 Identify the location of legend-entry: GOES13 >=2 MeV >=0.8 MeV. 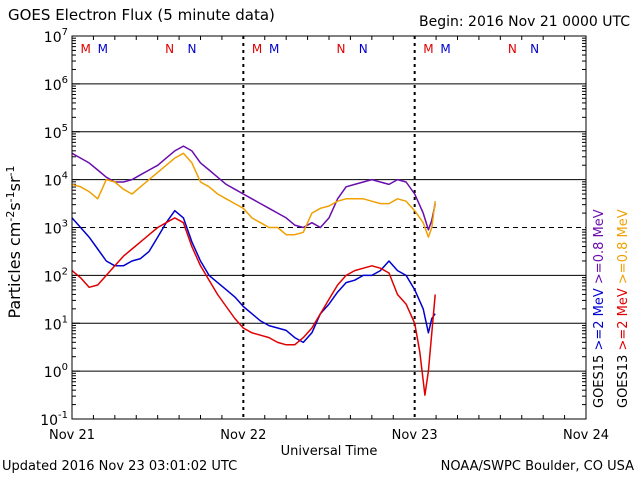
(623, 308).